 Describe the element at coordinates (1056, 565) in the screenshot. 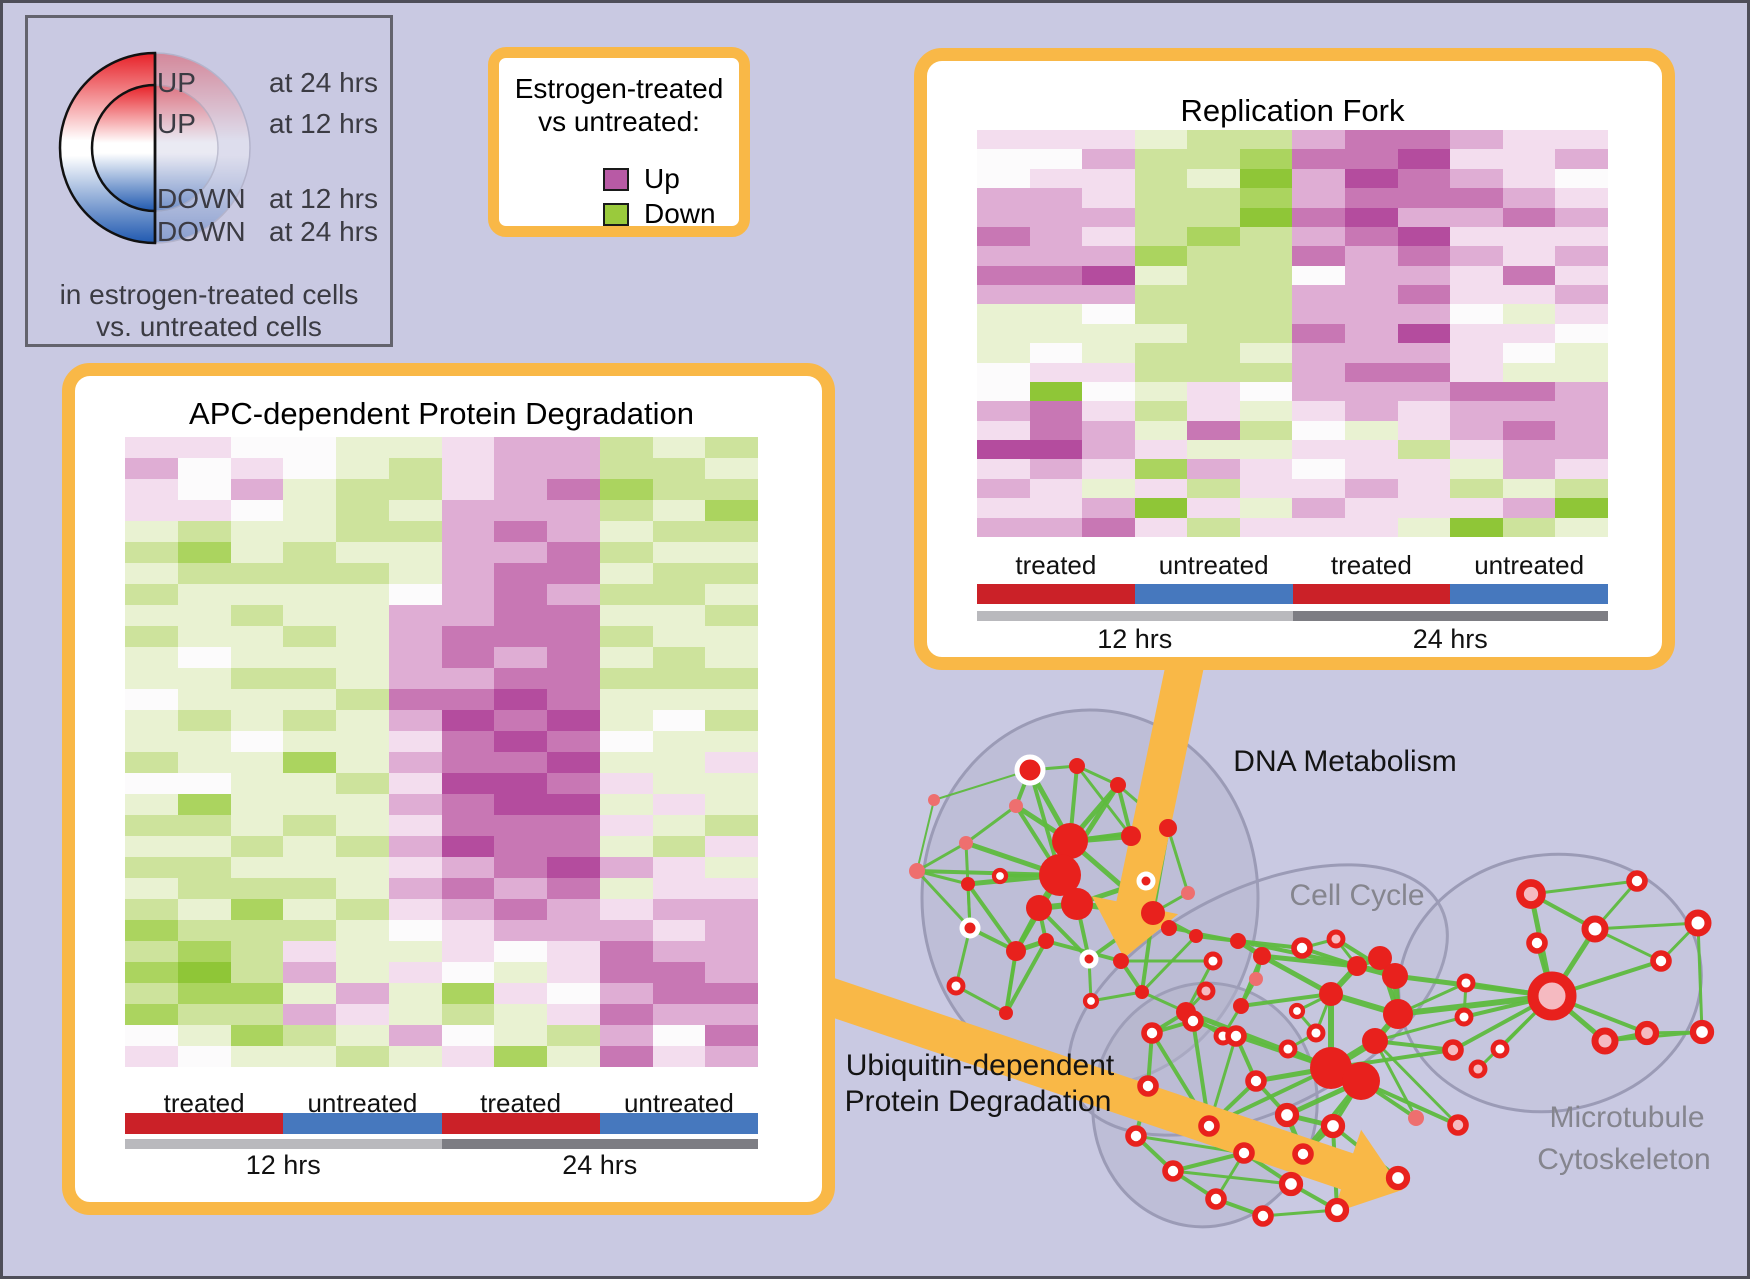

I see `treatment-group-label: treated` at that location.